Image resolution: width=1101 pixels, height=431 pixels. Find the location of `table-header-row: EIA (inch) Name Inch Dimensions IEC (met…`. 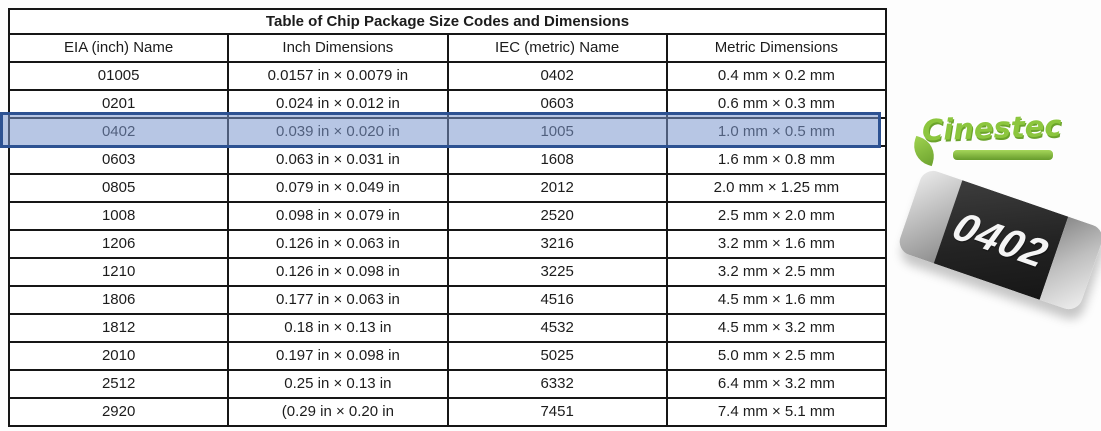

table-header-row: EIA (inch) Name Inch Dimensions IEC (met… is located at coordinates (447, 48).